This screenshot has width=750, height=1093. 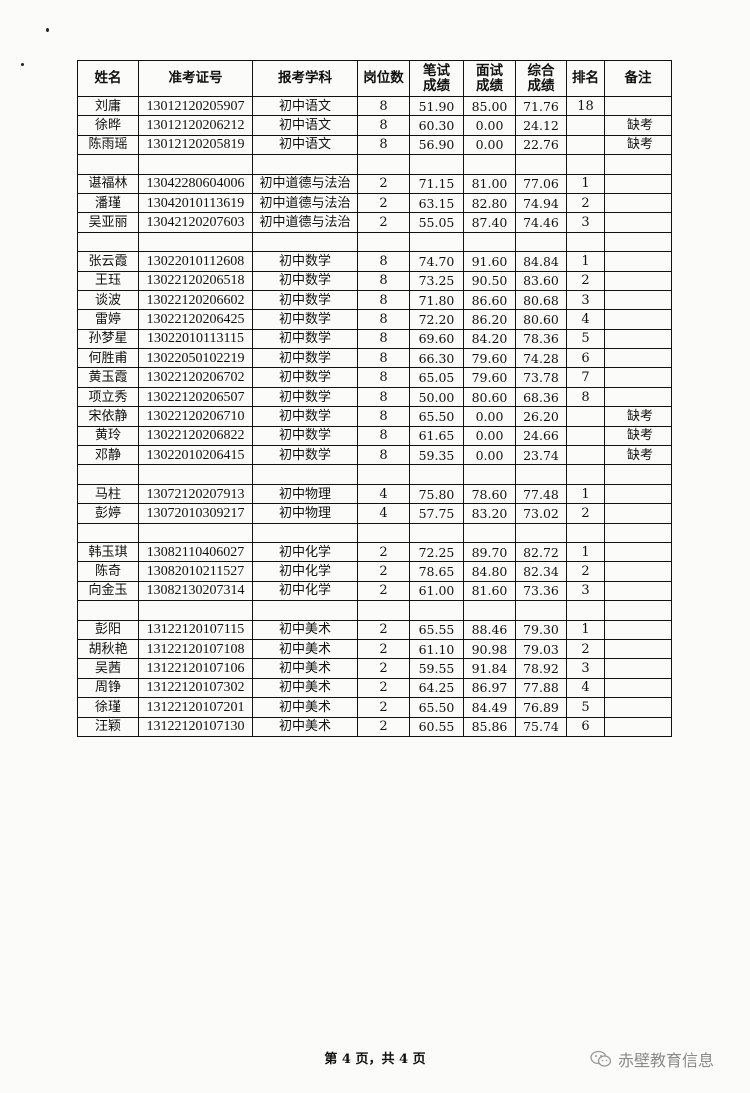 I want to click on cell-exam-id: 13022010112608, so click(x=195, y=261).